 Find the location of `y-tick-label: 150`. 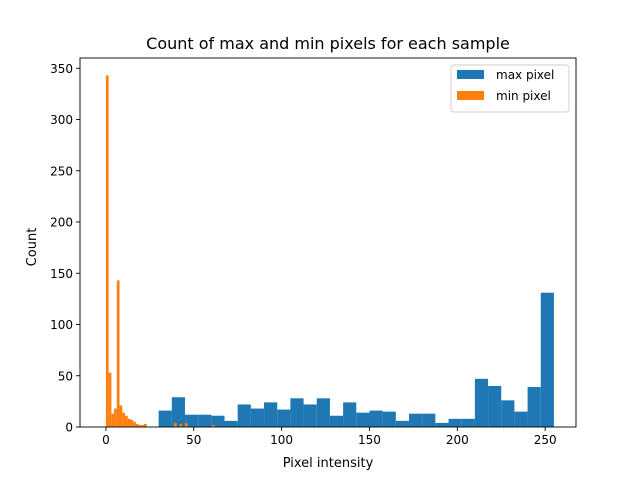

y-tick-label: 150 is located at coordinates (61, 274).